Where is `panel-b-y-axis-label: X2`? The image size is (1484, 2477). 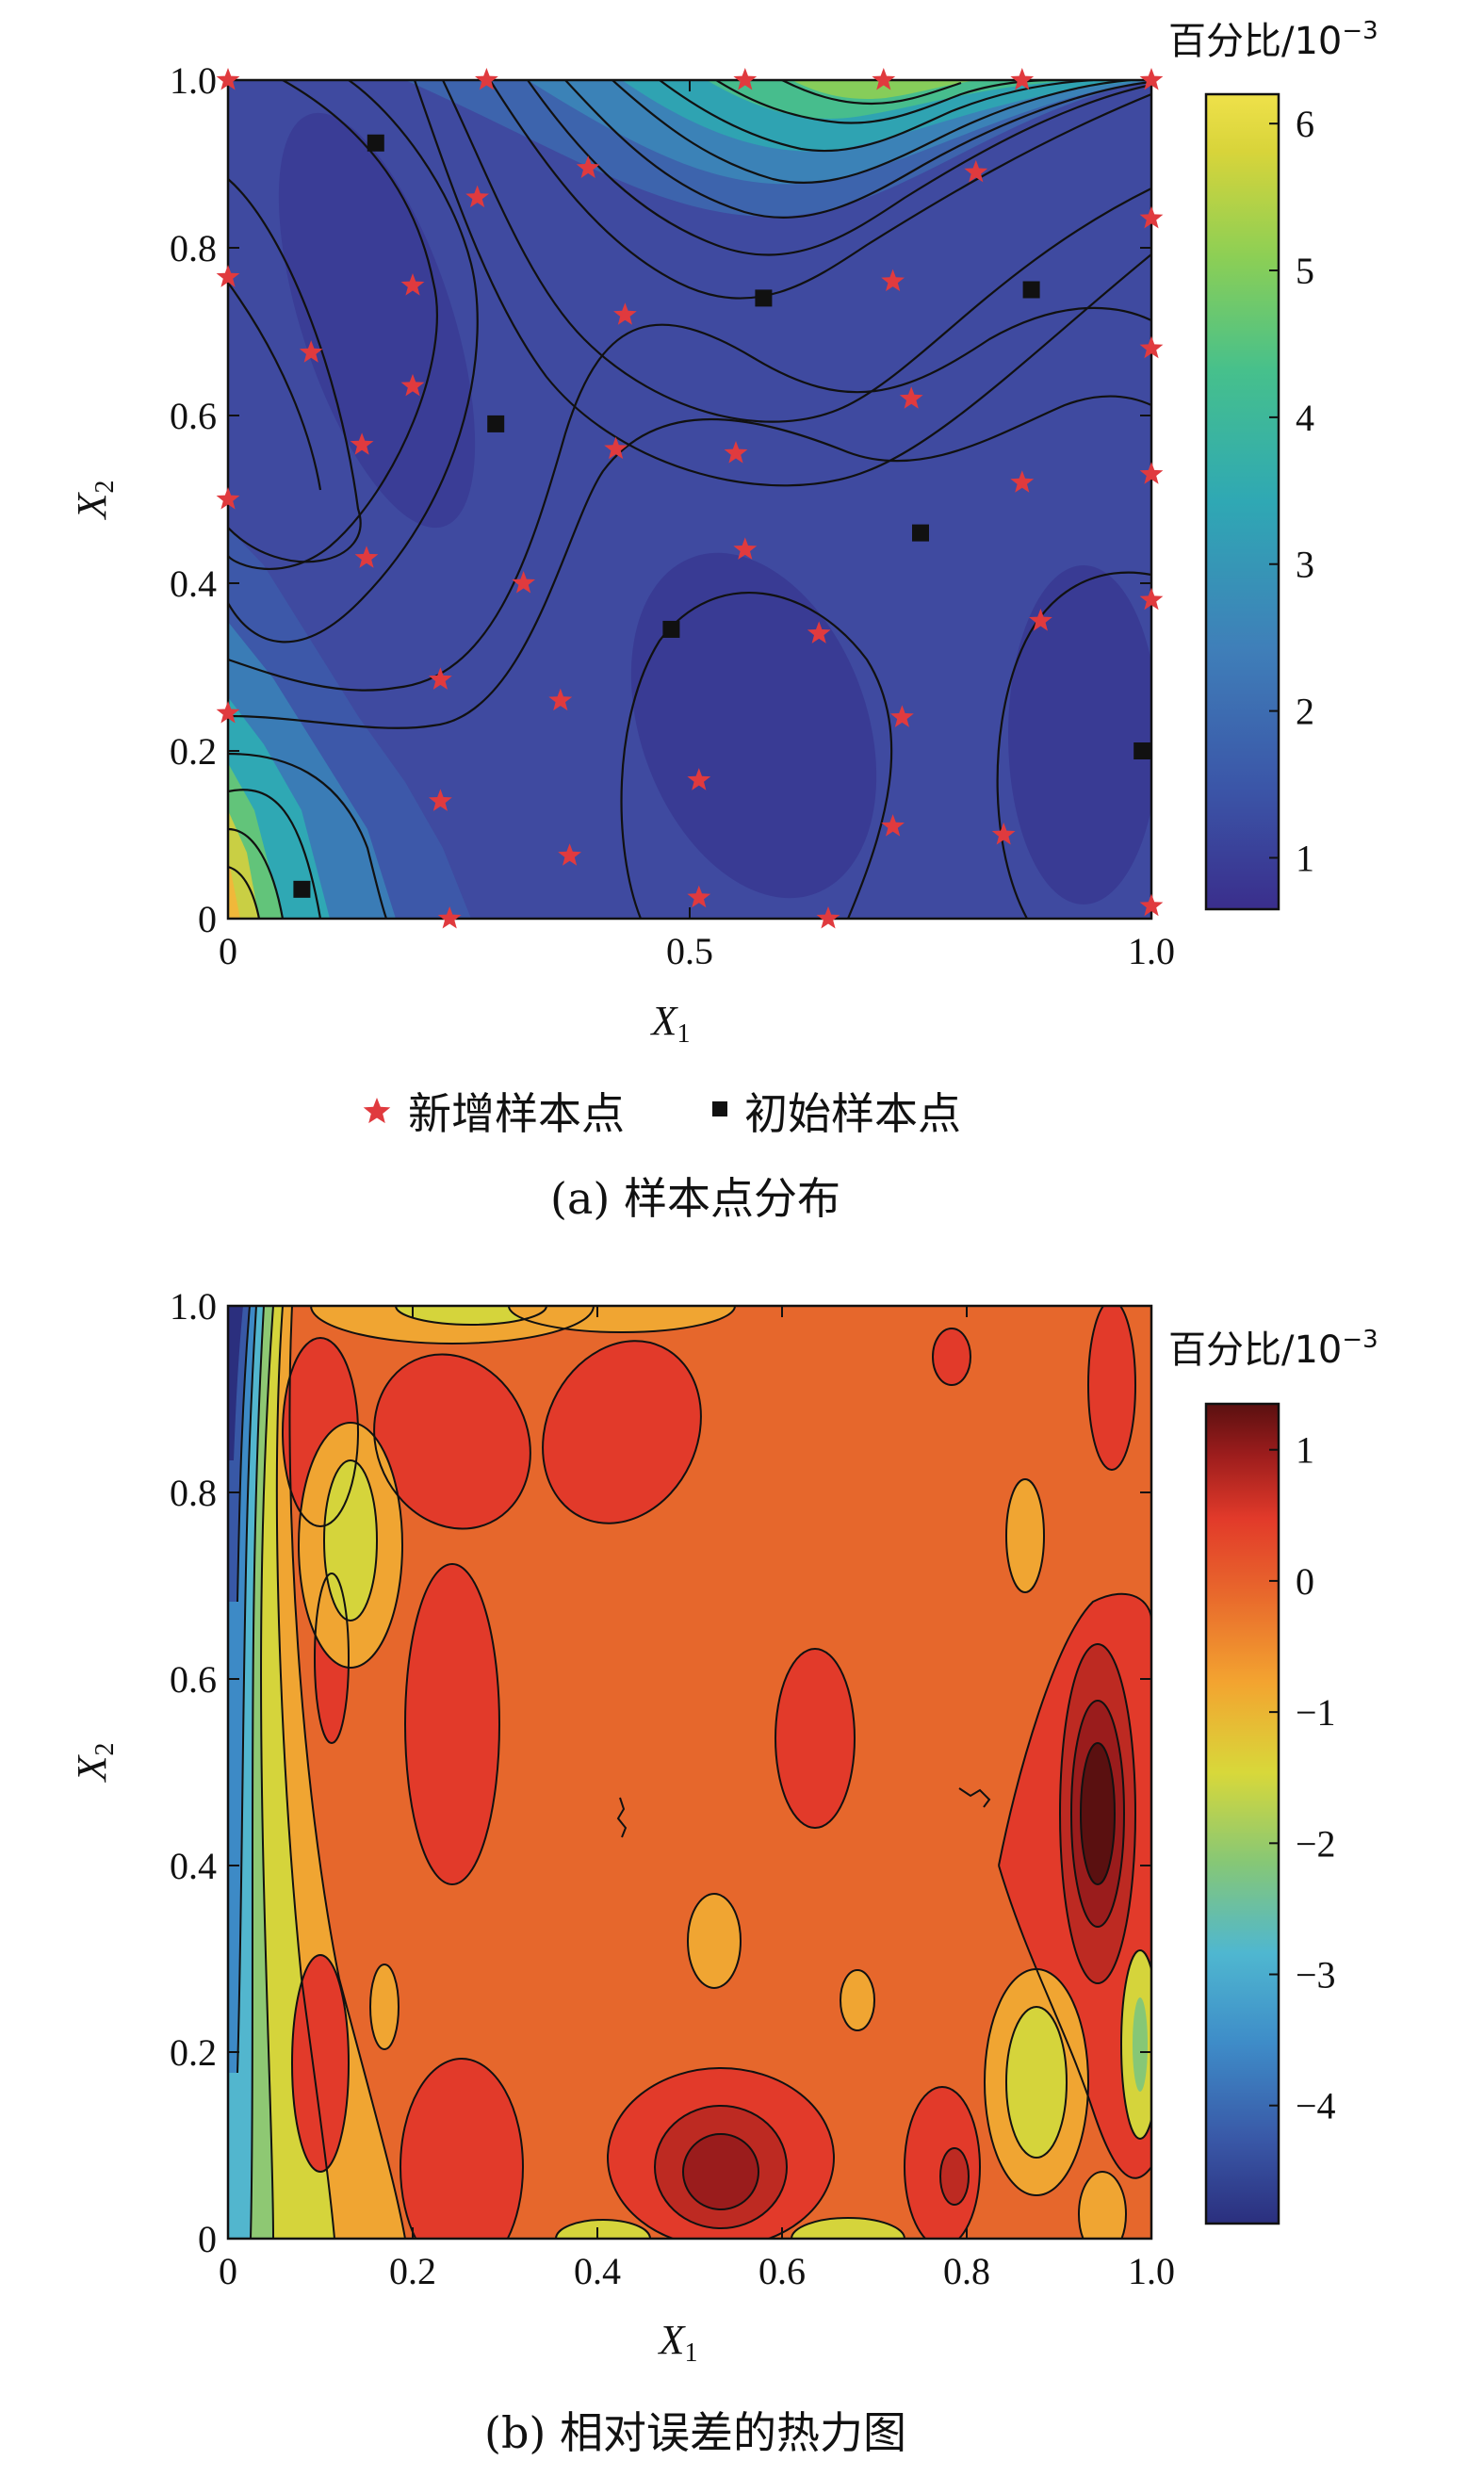 panel-b-y-axis-label: X2 is located at coordinates (94, 1763).